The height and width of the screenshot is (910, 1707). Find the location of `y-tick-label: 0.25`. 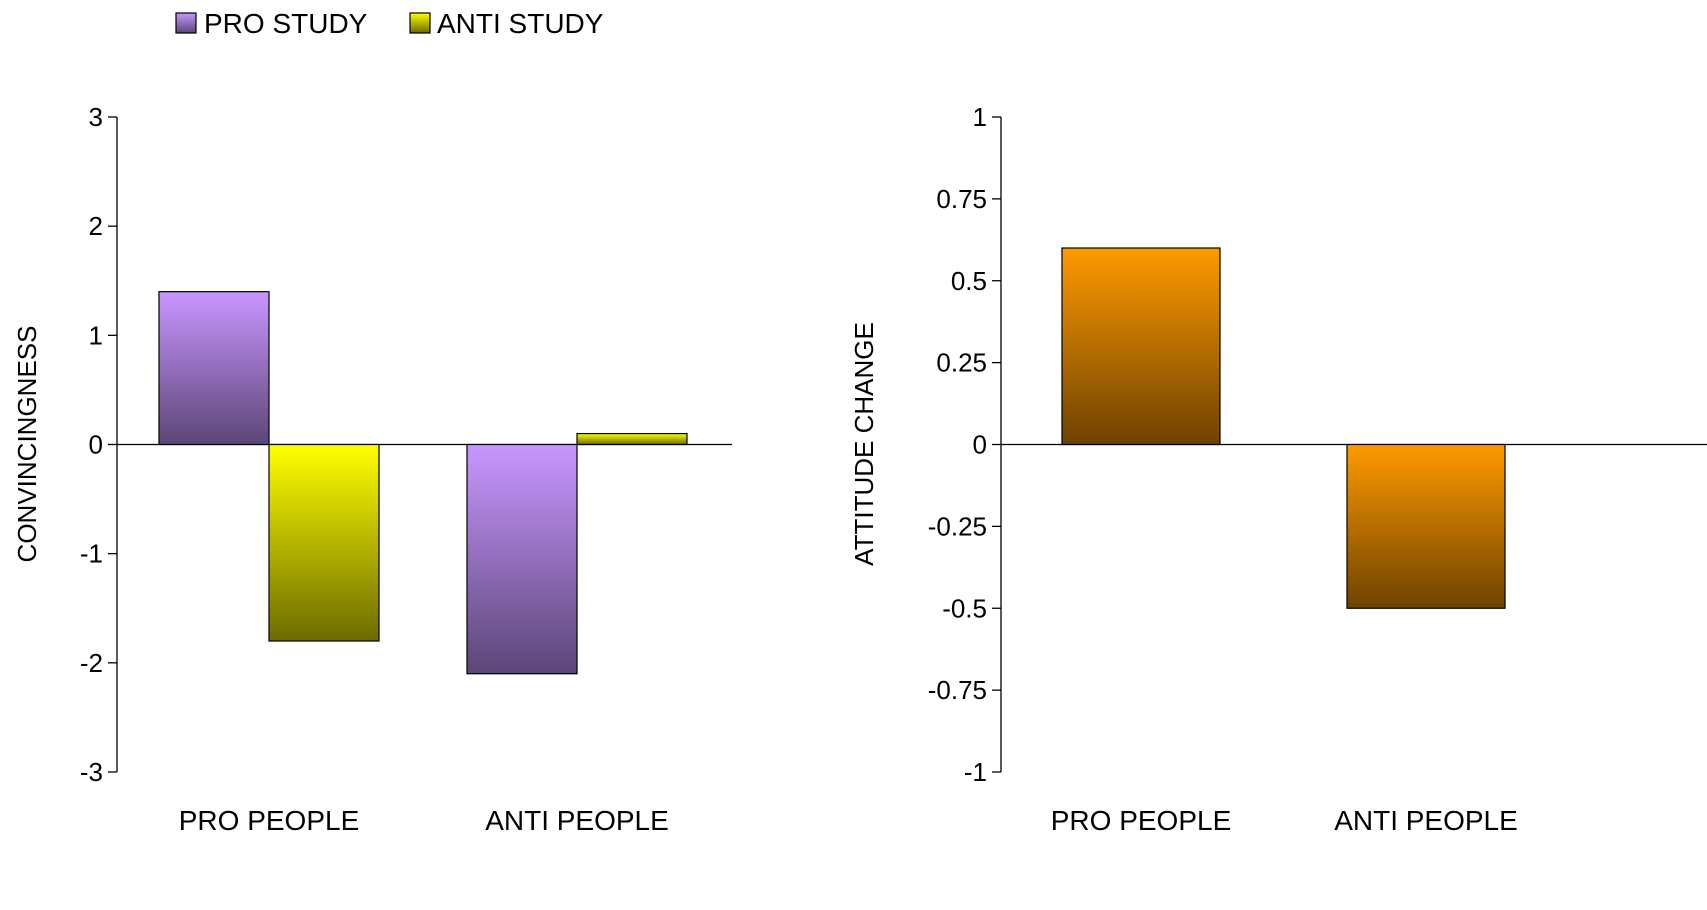

y-tick-label: 0.25 is located at coordinates (961, 363).